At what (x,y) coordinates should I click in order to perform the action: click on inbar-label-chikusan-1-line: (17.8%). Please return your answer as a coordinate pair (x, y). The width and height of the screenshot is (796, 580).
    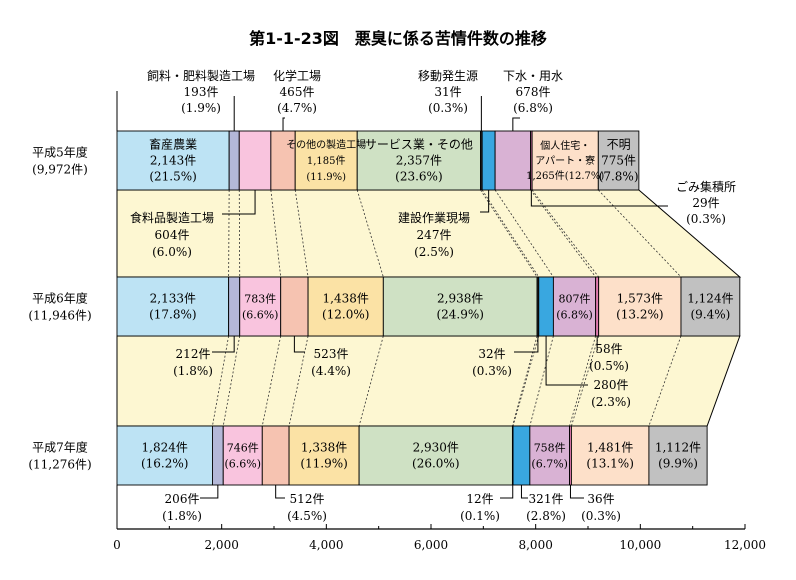
    Looking at the image, I should click on (172, 315).